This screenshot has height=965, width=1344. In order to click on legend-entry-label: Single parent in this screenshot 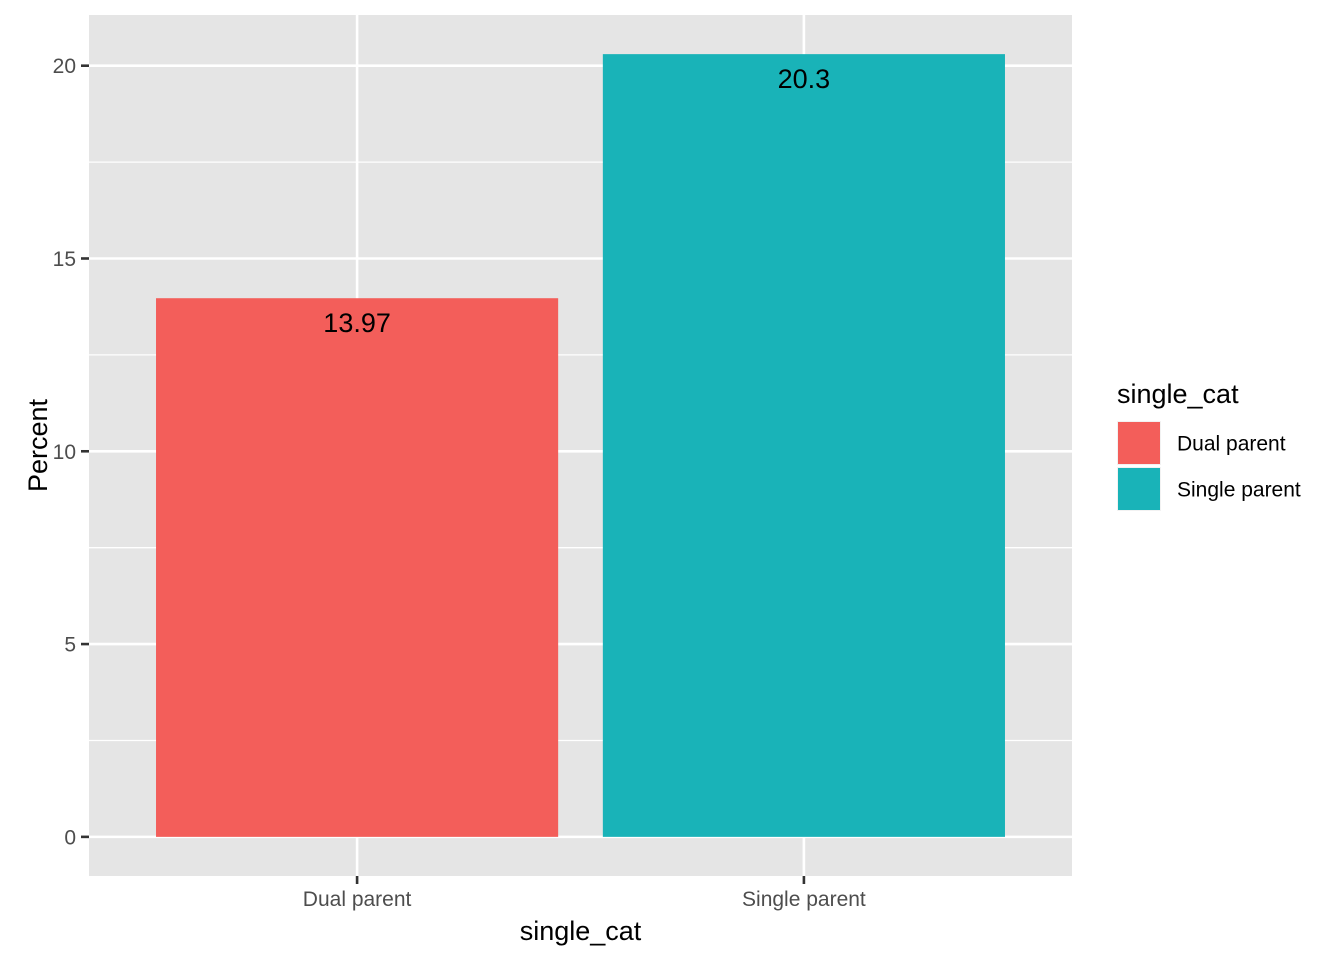, I will do `click(1239, 490)`.